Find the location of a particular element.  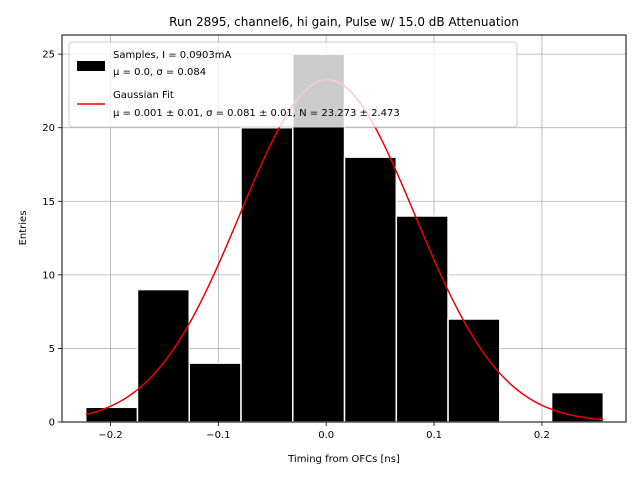

y-tick-label: 10 is located at coordinates (48, 275).